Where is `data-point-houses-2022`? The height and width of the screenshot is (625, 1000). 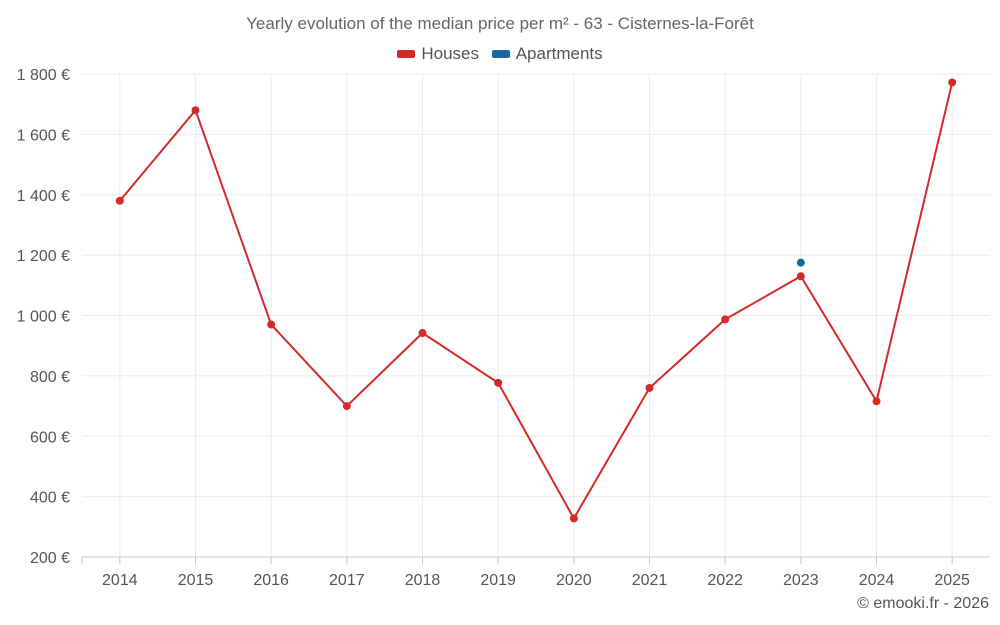 data-point-houses-2022 is located at coordinates (725, 319).